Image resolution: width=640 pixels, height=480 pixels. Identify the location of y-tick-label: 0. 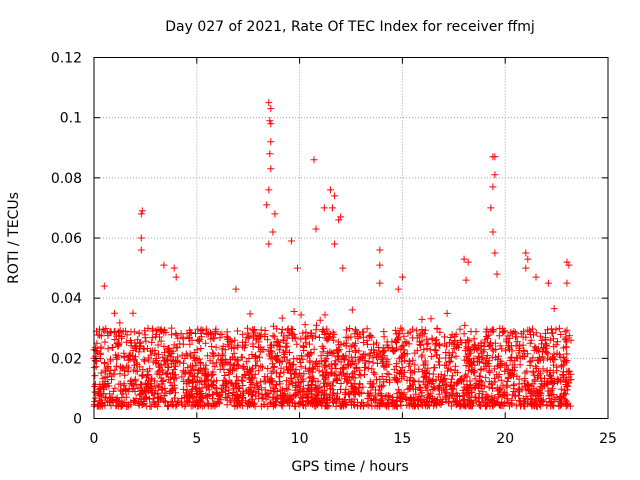
(77, 420).